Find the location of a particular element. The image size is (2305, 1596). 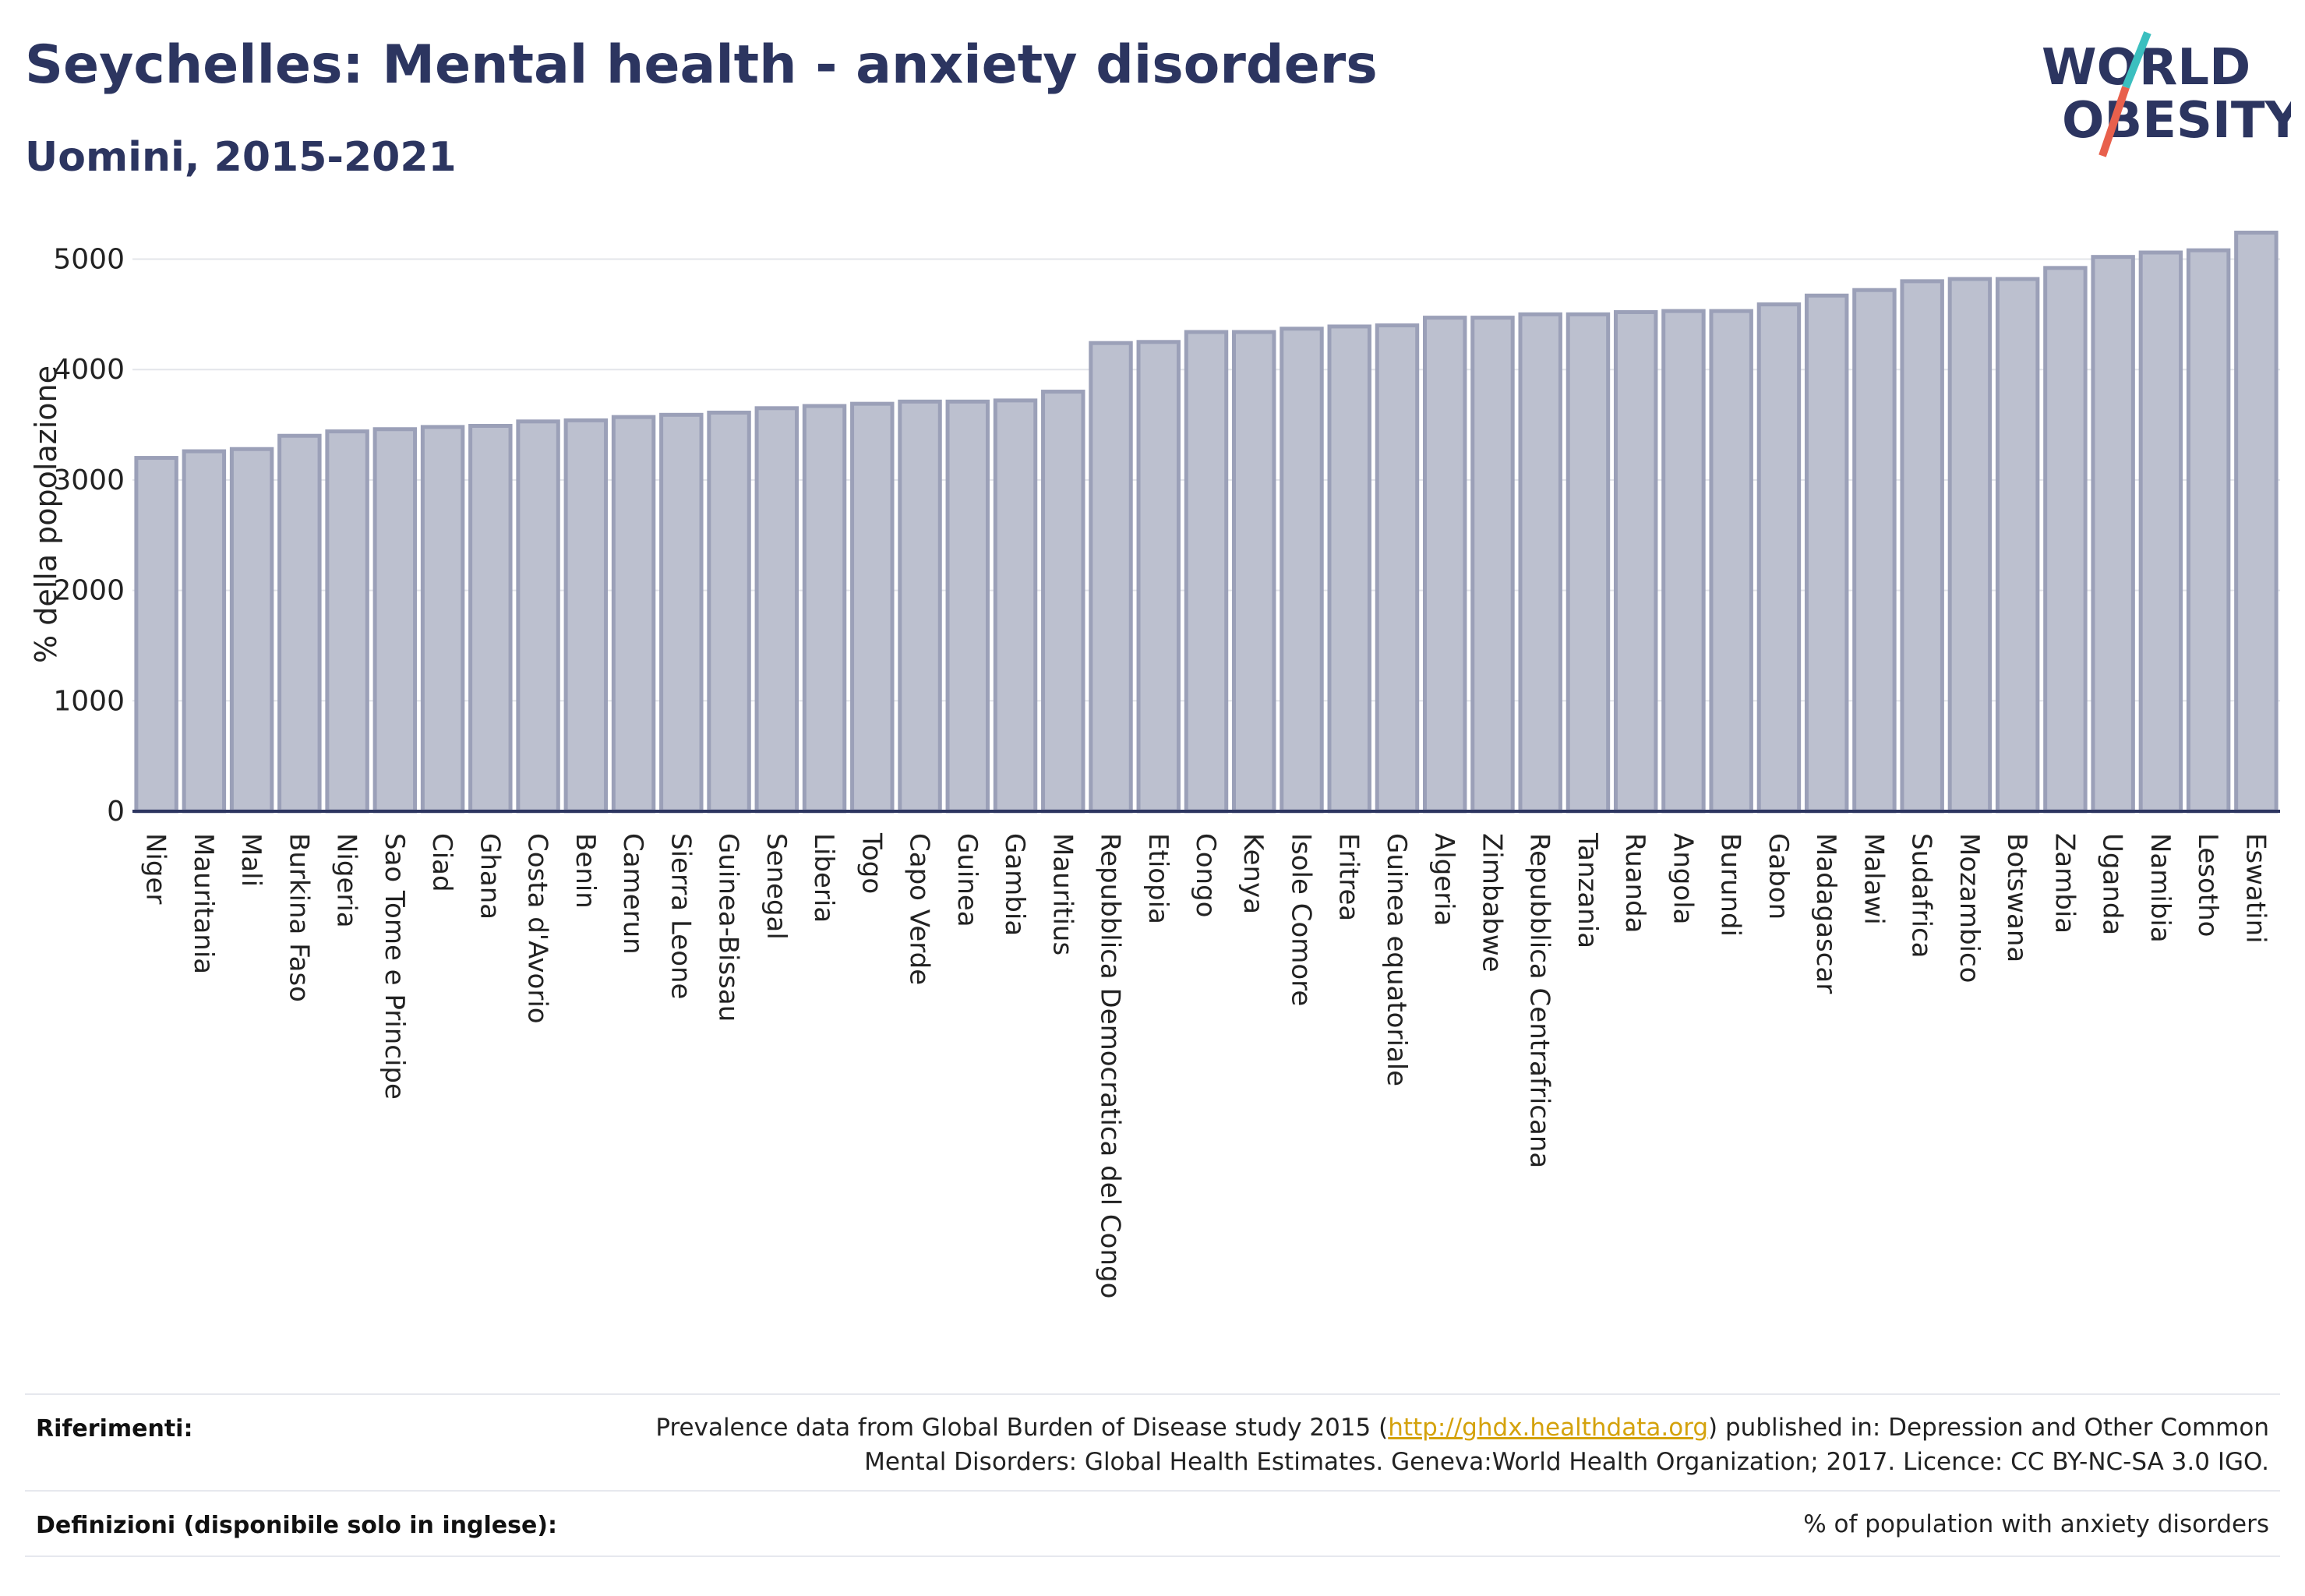

x-tick-label: Lesotho is located at coordinates (2207, 885).